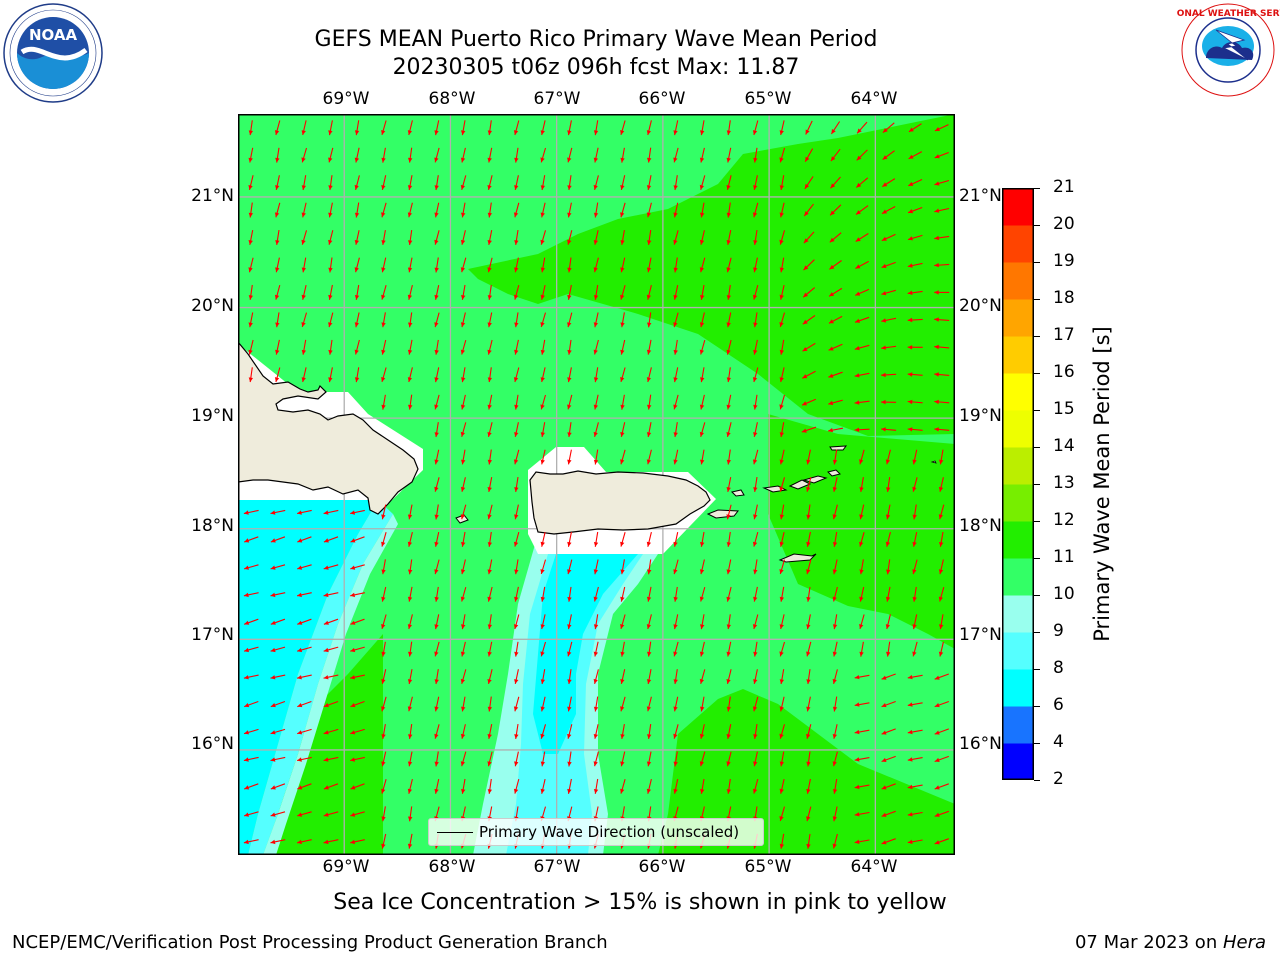 This screenshot has height=960, width=1280. What do you see at coordinates (1037, 336) in the screenshot?
I see `colorbar-tick-mark` at bounding box center [1037, 336].